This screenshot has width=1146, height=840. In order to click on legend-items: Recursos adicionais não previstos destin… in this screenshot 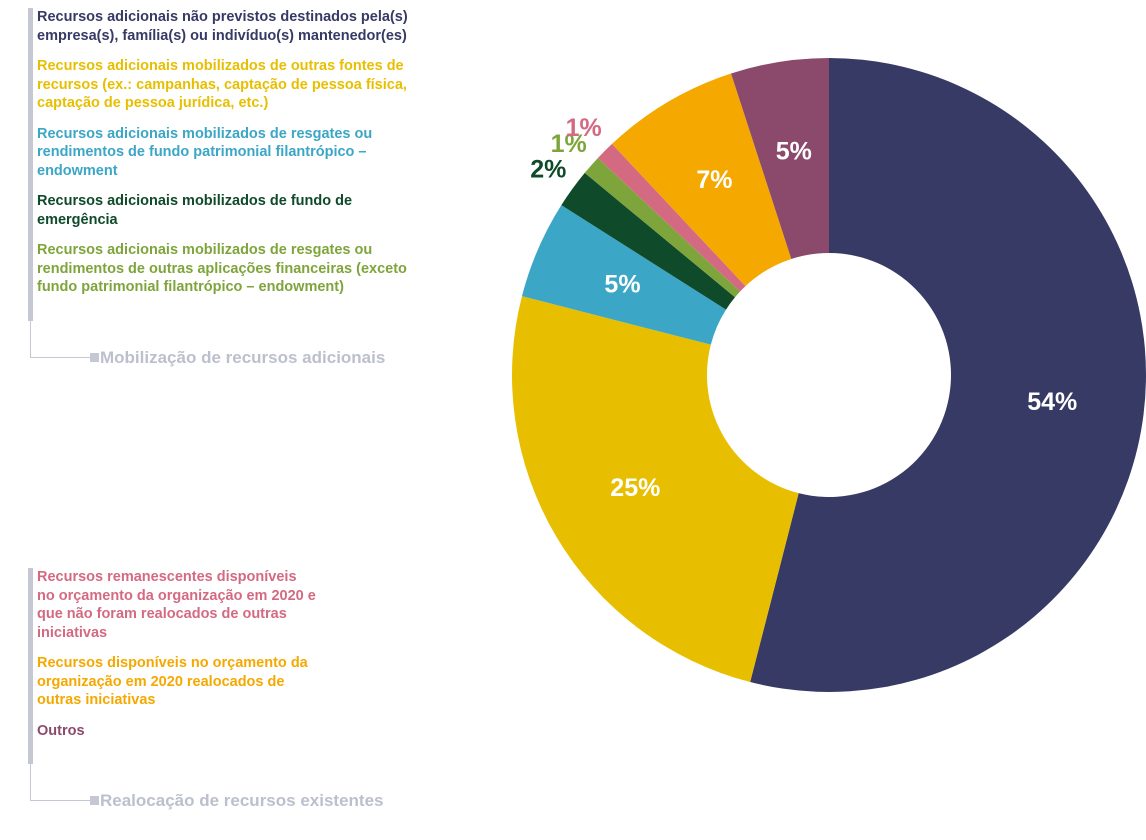, I will do `click(222, 186)`.